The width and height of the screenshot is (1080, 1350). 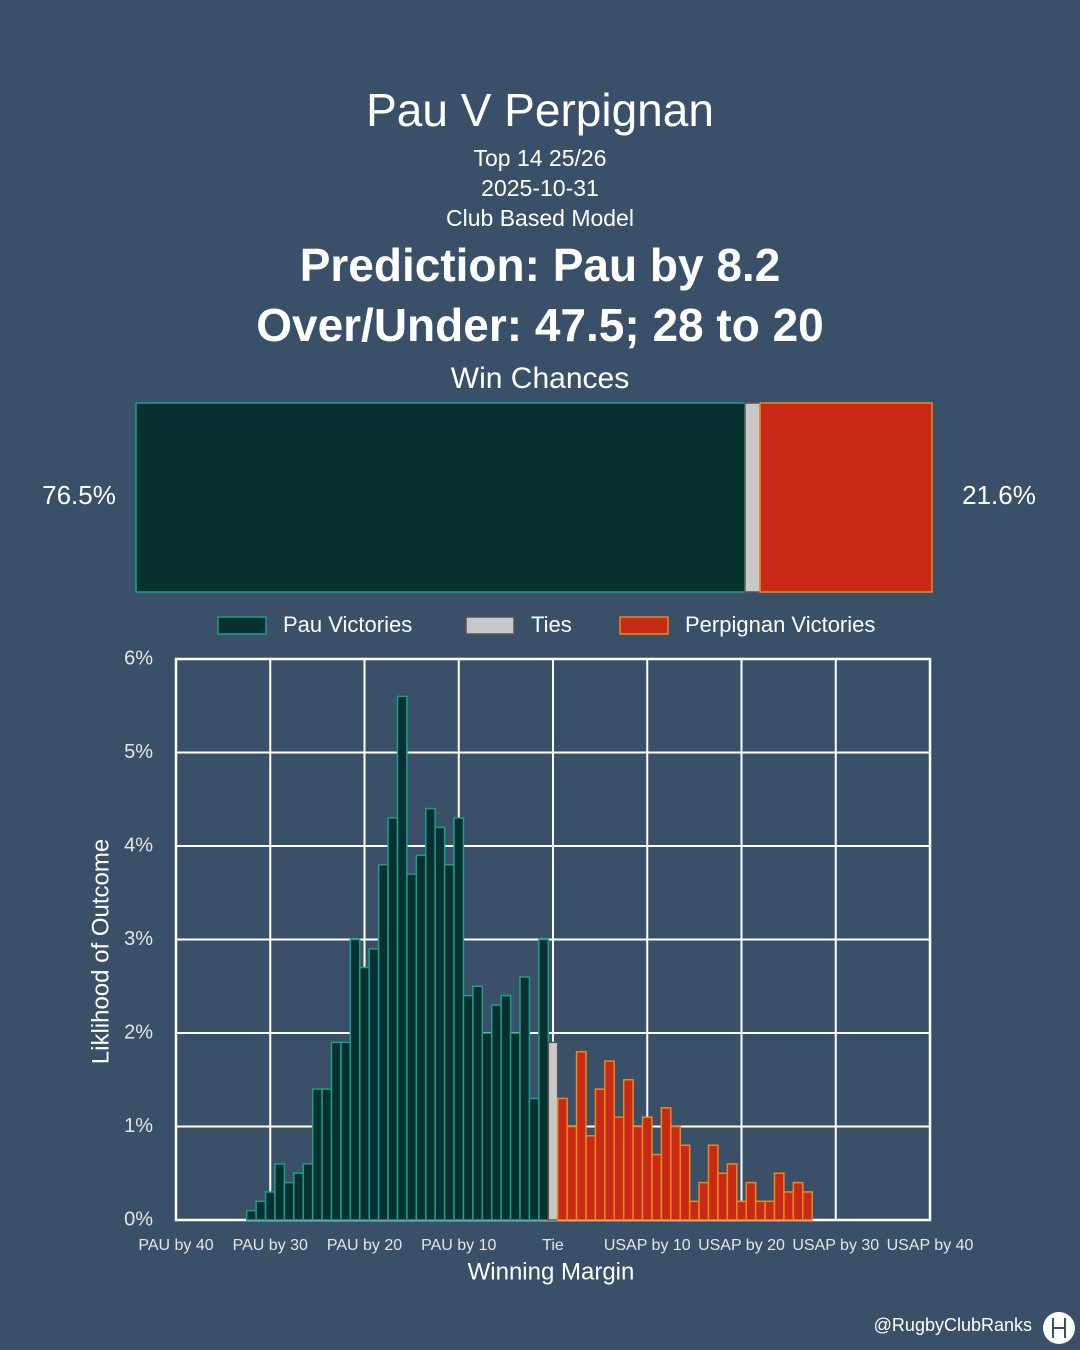 I want to click on x-tick-label: PAU by 30, so click(x=270, y=1245).